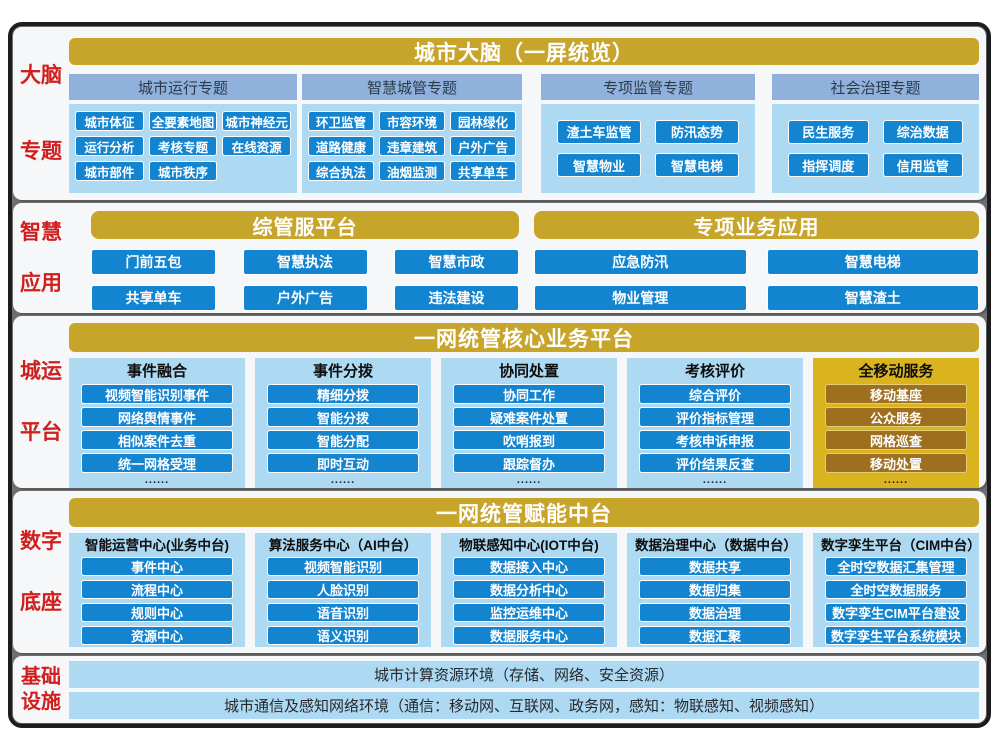 The height and width of the screenshot is (750, 1000). I want to click on item-button: 语义识别, so click(343, 635).